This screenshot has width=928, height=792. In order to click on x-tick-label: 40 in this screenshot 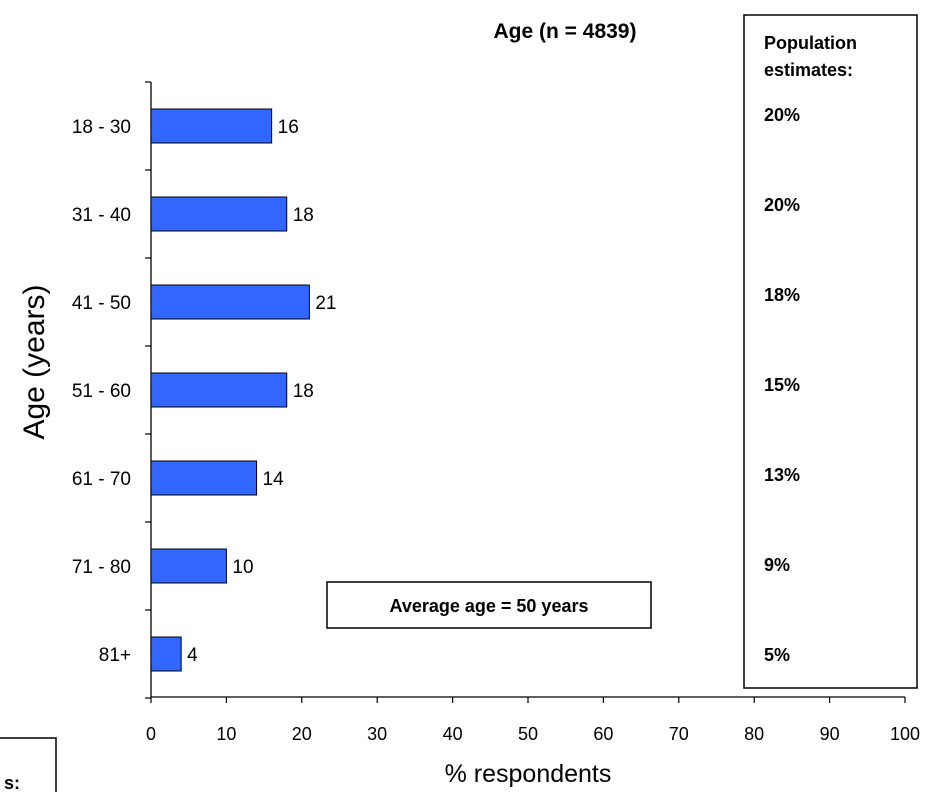, I will do `click(453, 734)`.